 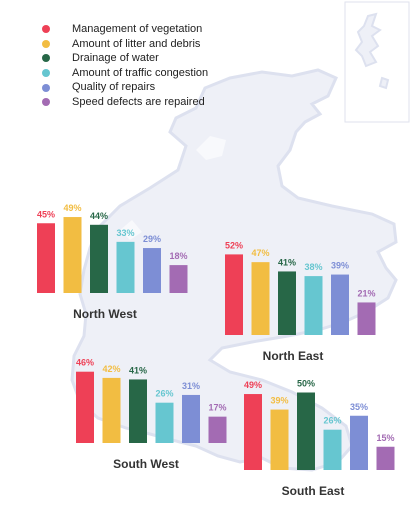 What do you see at coordinates (99, 216) in the screenshot?
I see `bar-value-label: 44%` at bounding box center [99, 216].